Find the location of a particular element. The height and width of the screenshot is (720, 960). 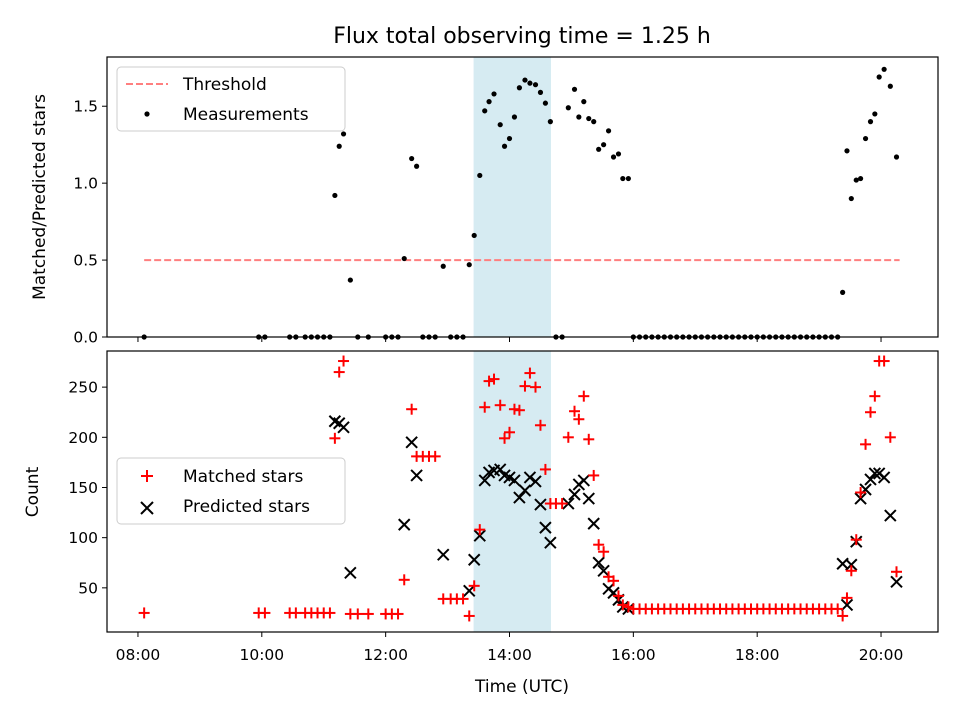

legend-predicted-swatch is located at coordinates (147, 508).